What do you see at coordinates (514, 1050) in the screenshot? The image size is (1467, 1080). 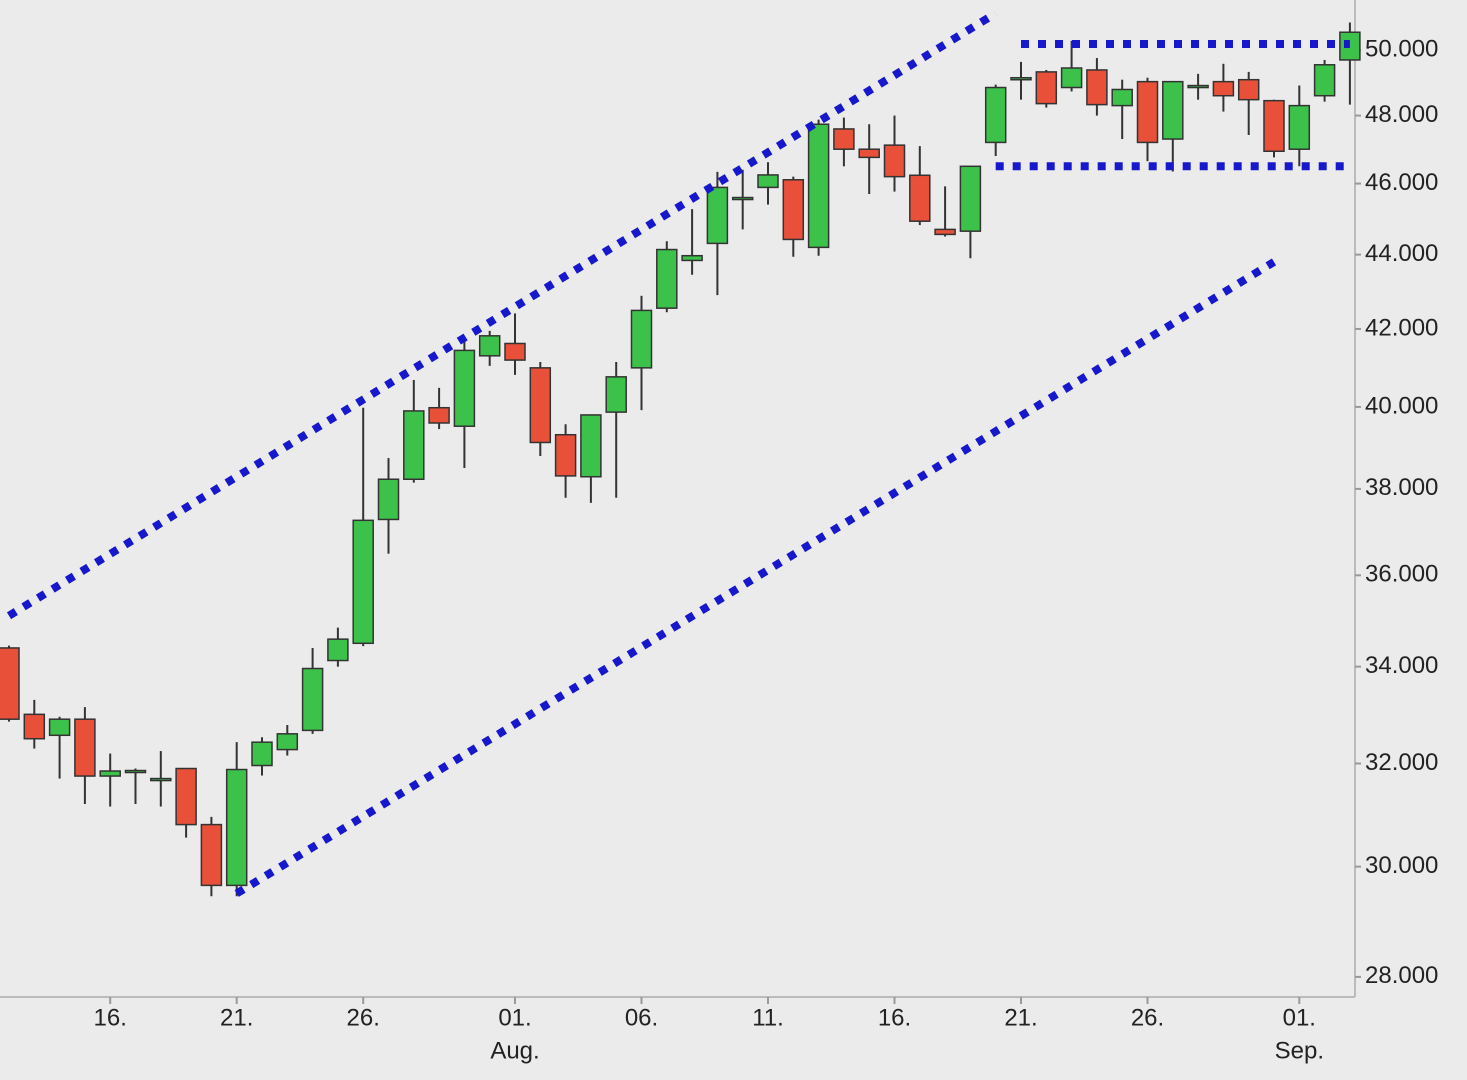 I see `month-label: Aug.` at bounding box center [514, 1050].